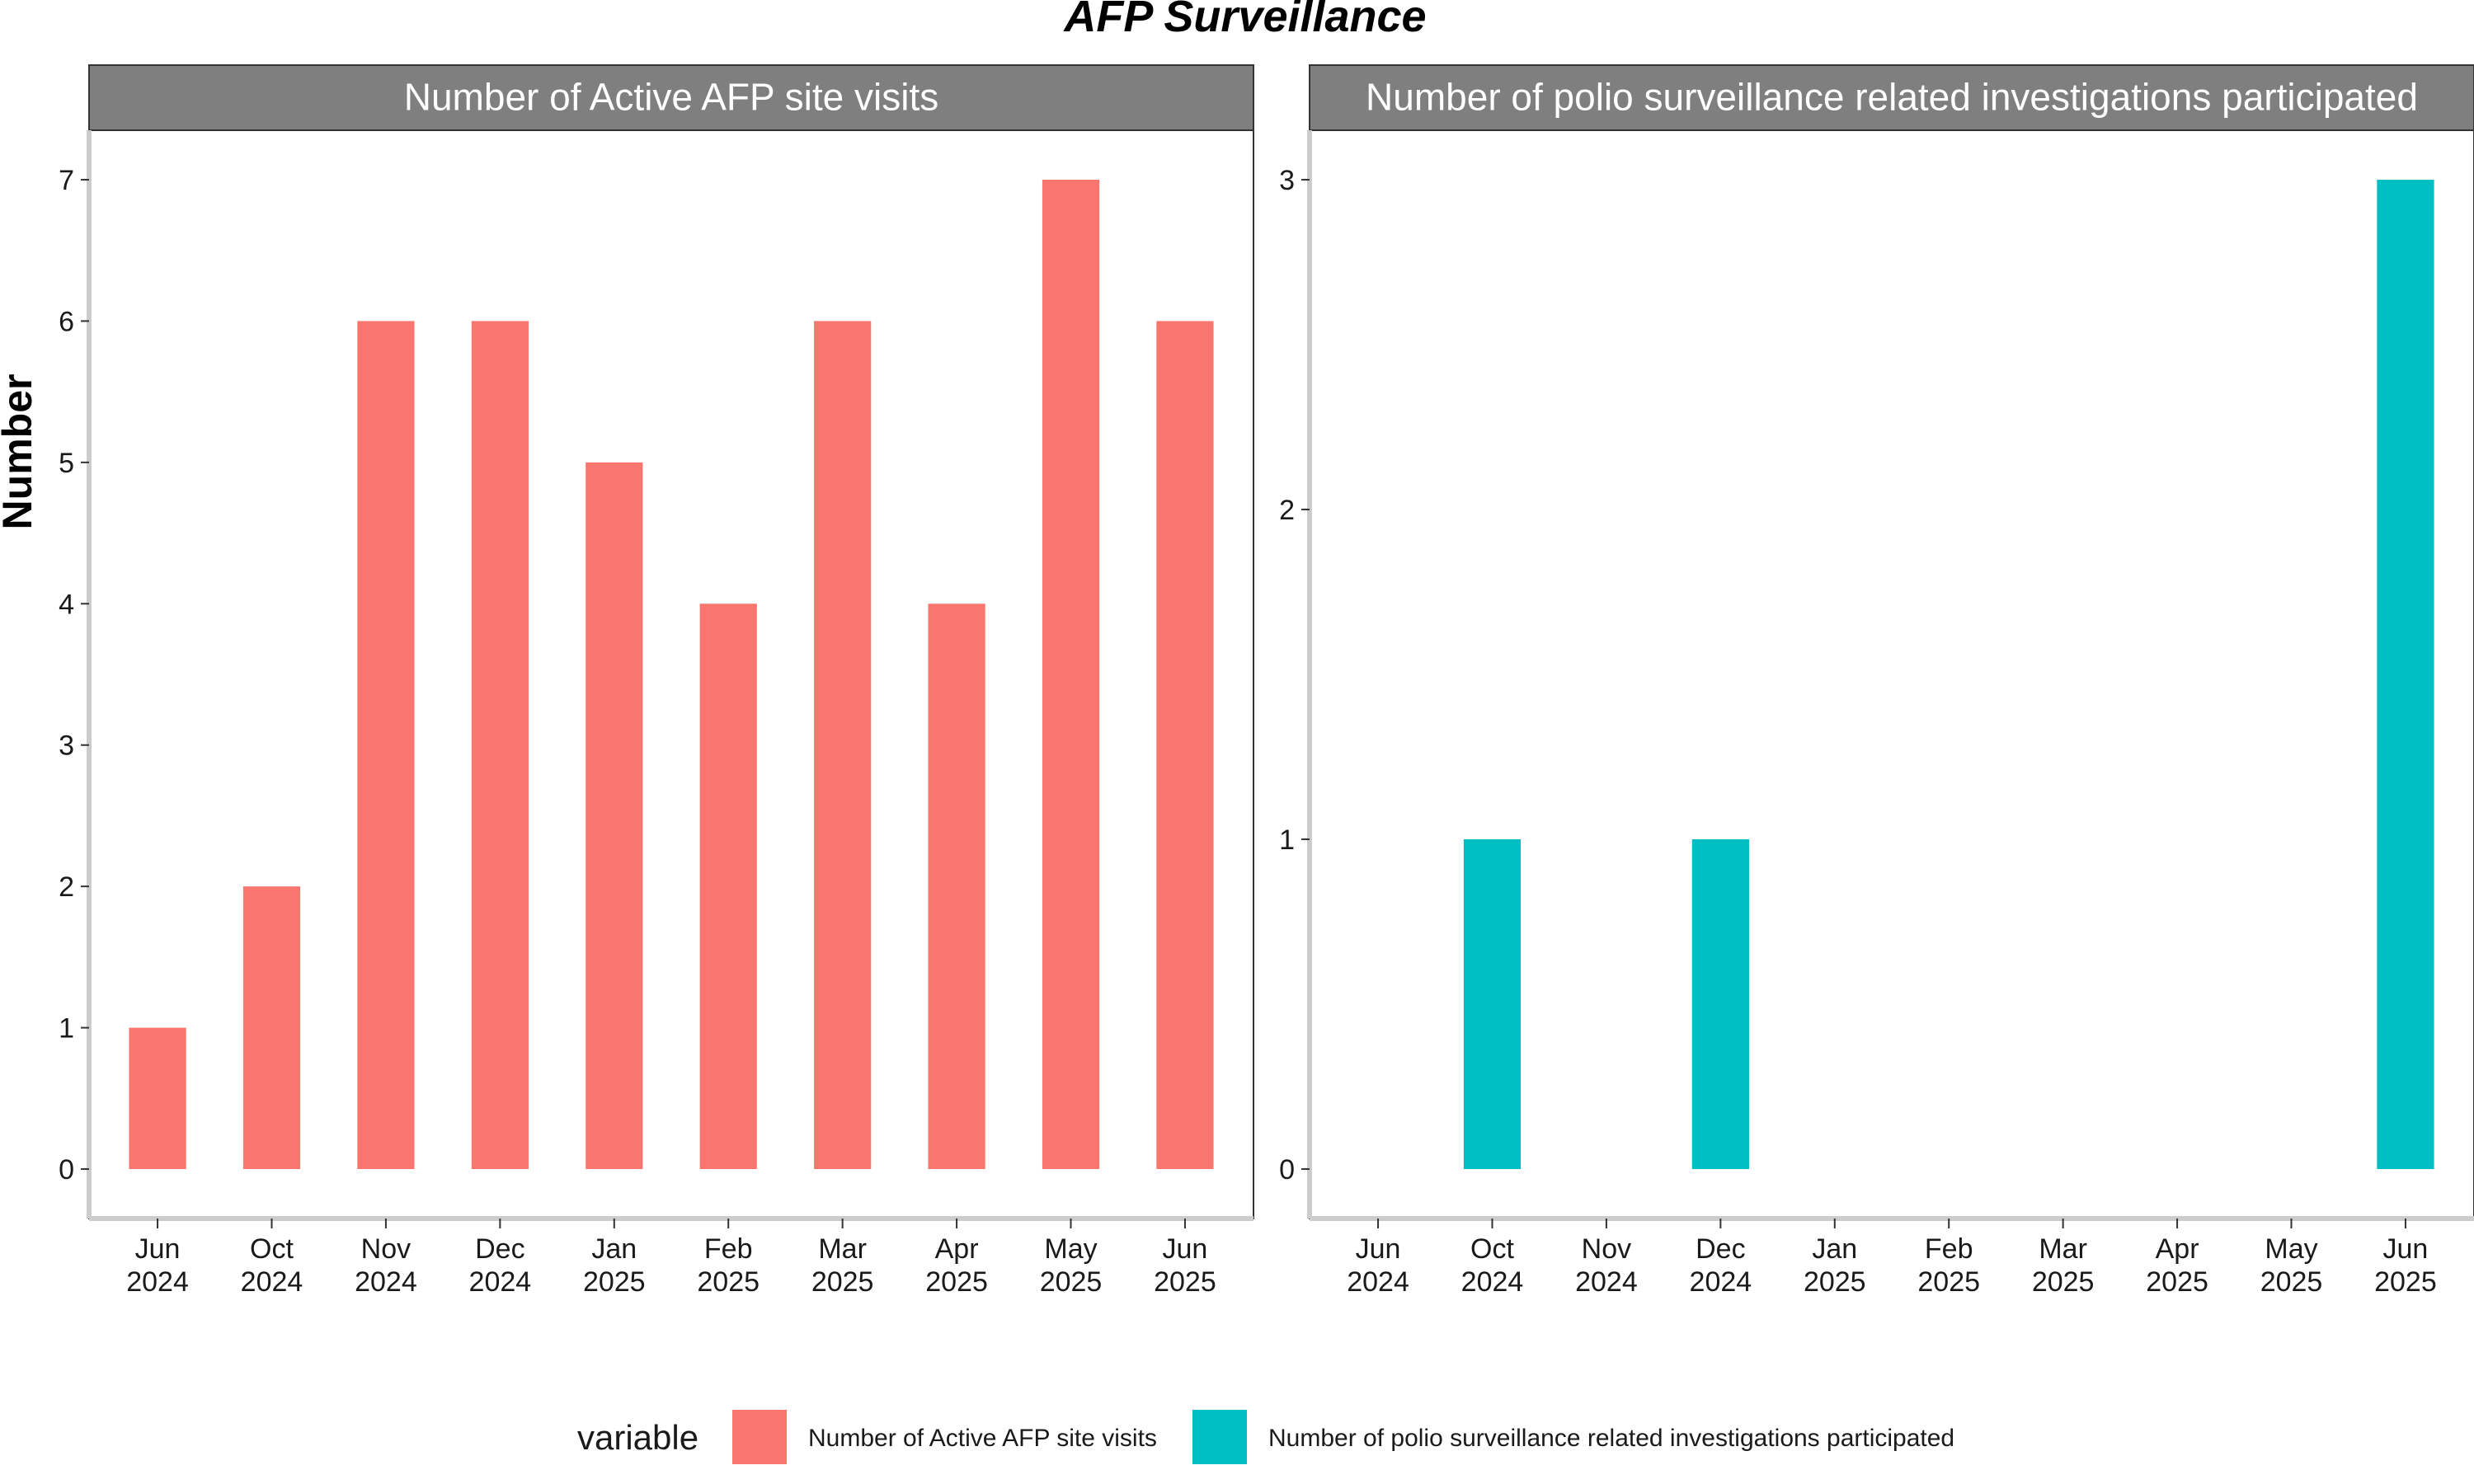 The height and width of the screenshot is (1484, 2474). Describe the element at coordinates (66, 463) in the screenshot. I see `y-tick-label: 5` at that location.